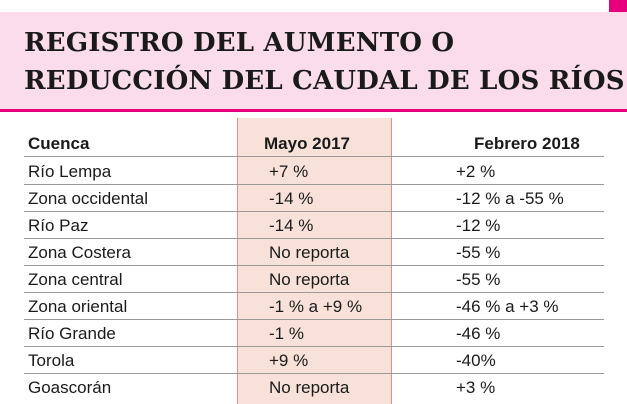 The width and height of the screenshot is (627, 404). Describe the element at coordinates (476, 360) in the screenshot. I see `cell-febrero: -40%` at that location.